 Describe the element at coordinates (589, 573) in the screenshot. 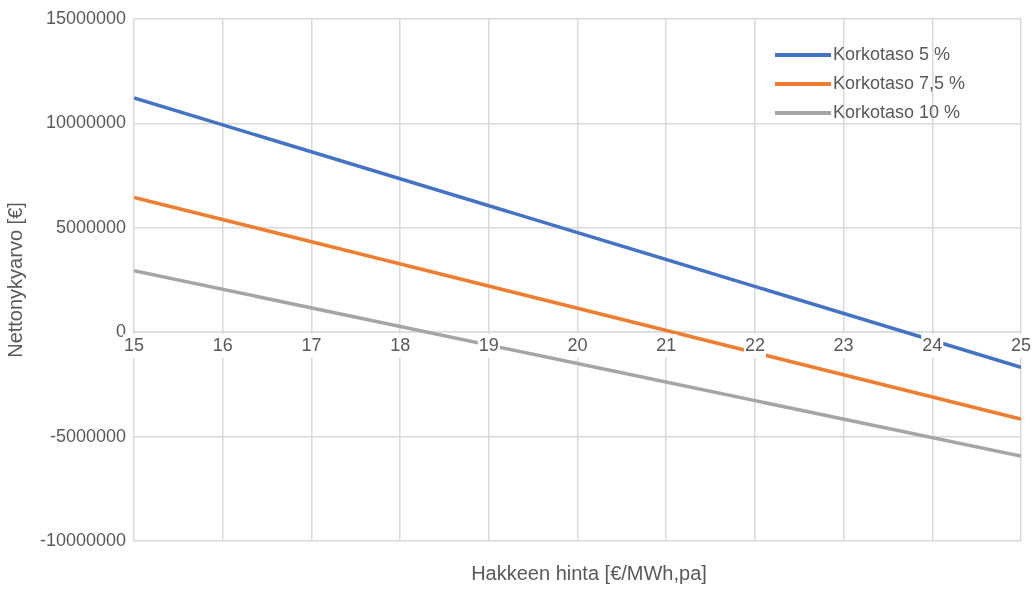

I see `x-axis-title: Hakkeen hinta [€/MWh,pa]` at that location.